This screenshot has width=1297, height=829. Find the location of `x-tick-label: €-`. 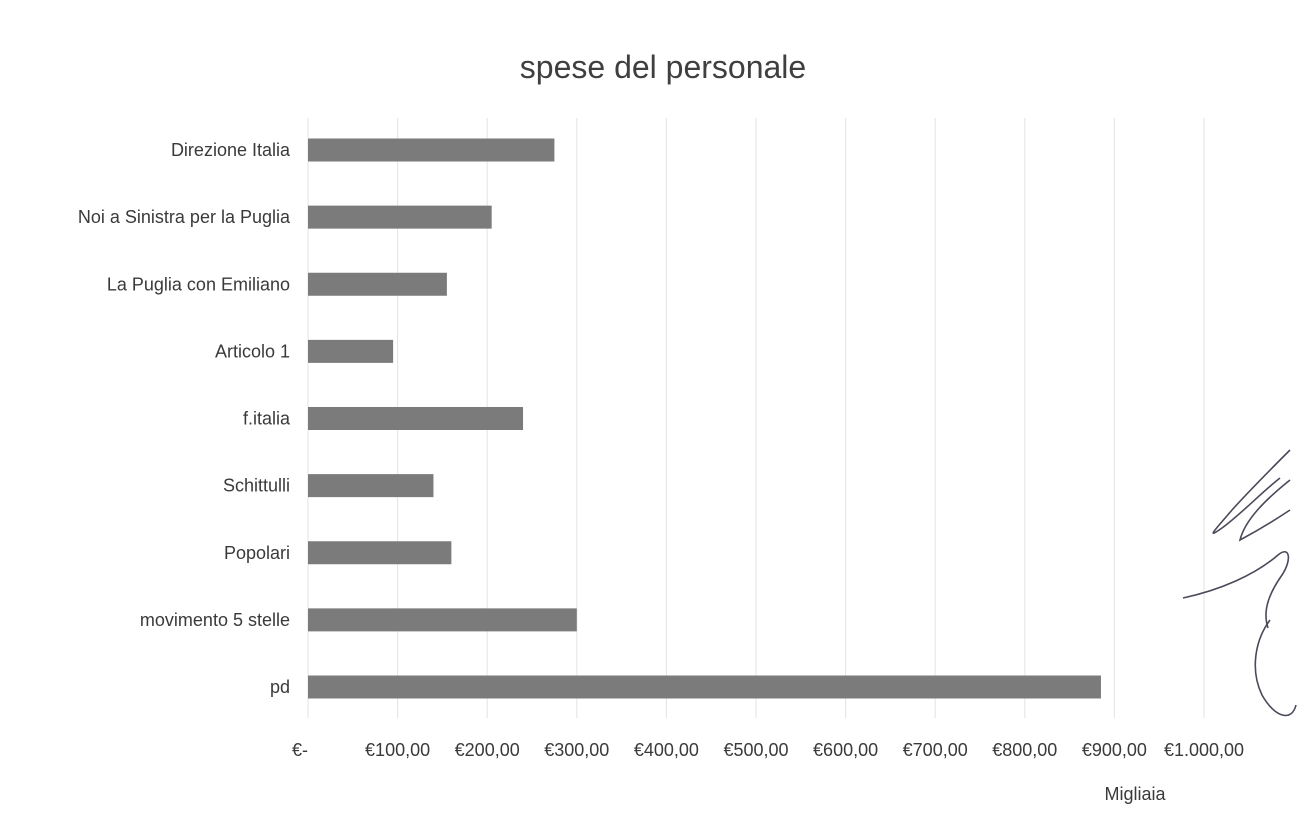

x-tick-label: €- is located at coordinates (300, 750).